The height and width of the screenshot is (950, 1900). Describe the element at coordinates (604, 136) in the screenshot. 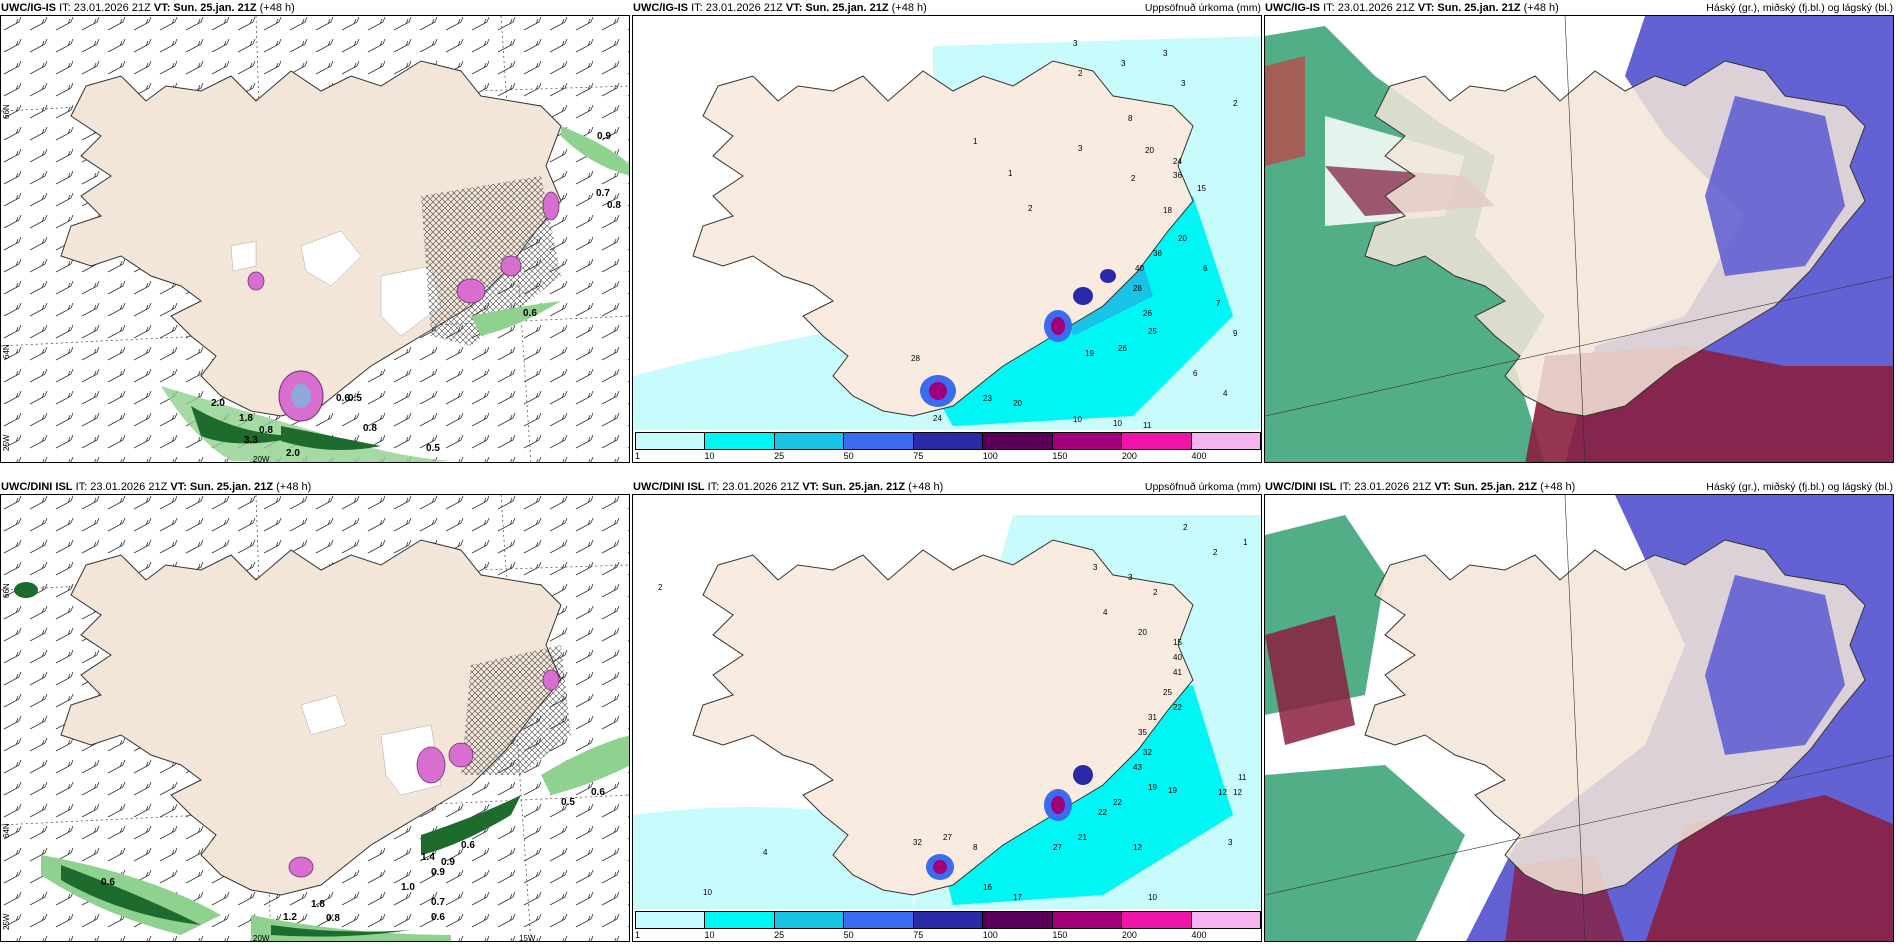

I see `visibility-label: 0.9` at that location.